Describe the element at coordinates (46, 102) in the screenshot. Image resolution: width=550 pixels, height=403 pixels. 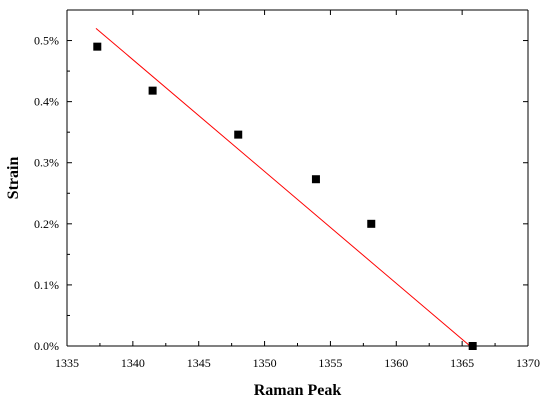
I see `y-tick-label: 0.4%` at that location.